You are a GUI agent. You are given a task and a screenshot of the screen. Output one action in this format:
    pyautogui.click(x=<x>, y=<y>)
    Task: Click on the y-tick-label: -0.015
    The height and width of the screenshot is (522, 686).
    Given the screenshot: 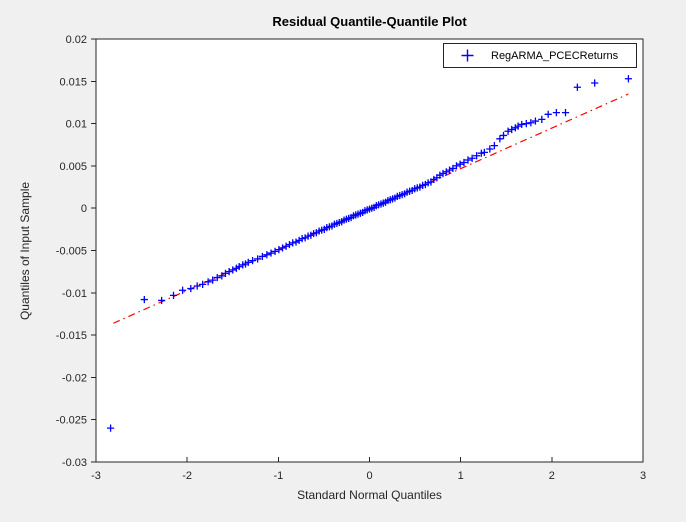 What is the action you would take?
    pyautogui.click(x=71, y=336)
    